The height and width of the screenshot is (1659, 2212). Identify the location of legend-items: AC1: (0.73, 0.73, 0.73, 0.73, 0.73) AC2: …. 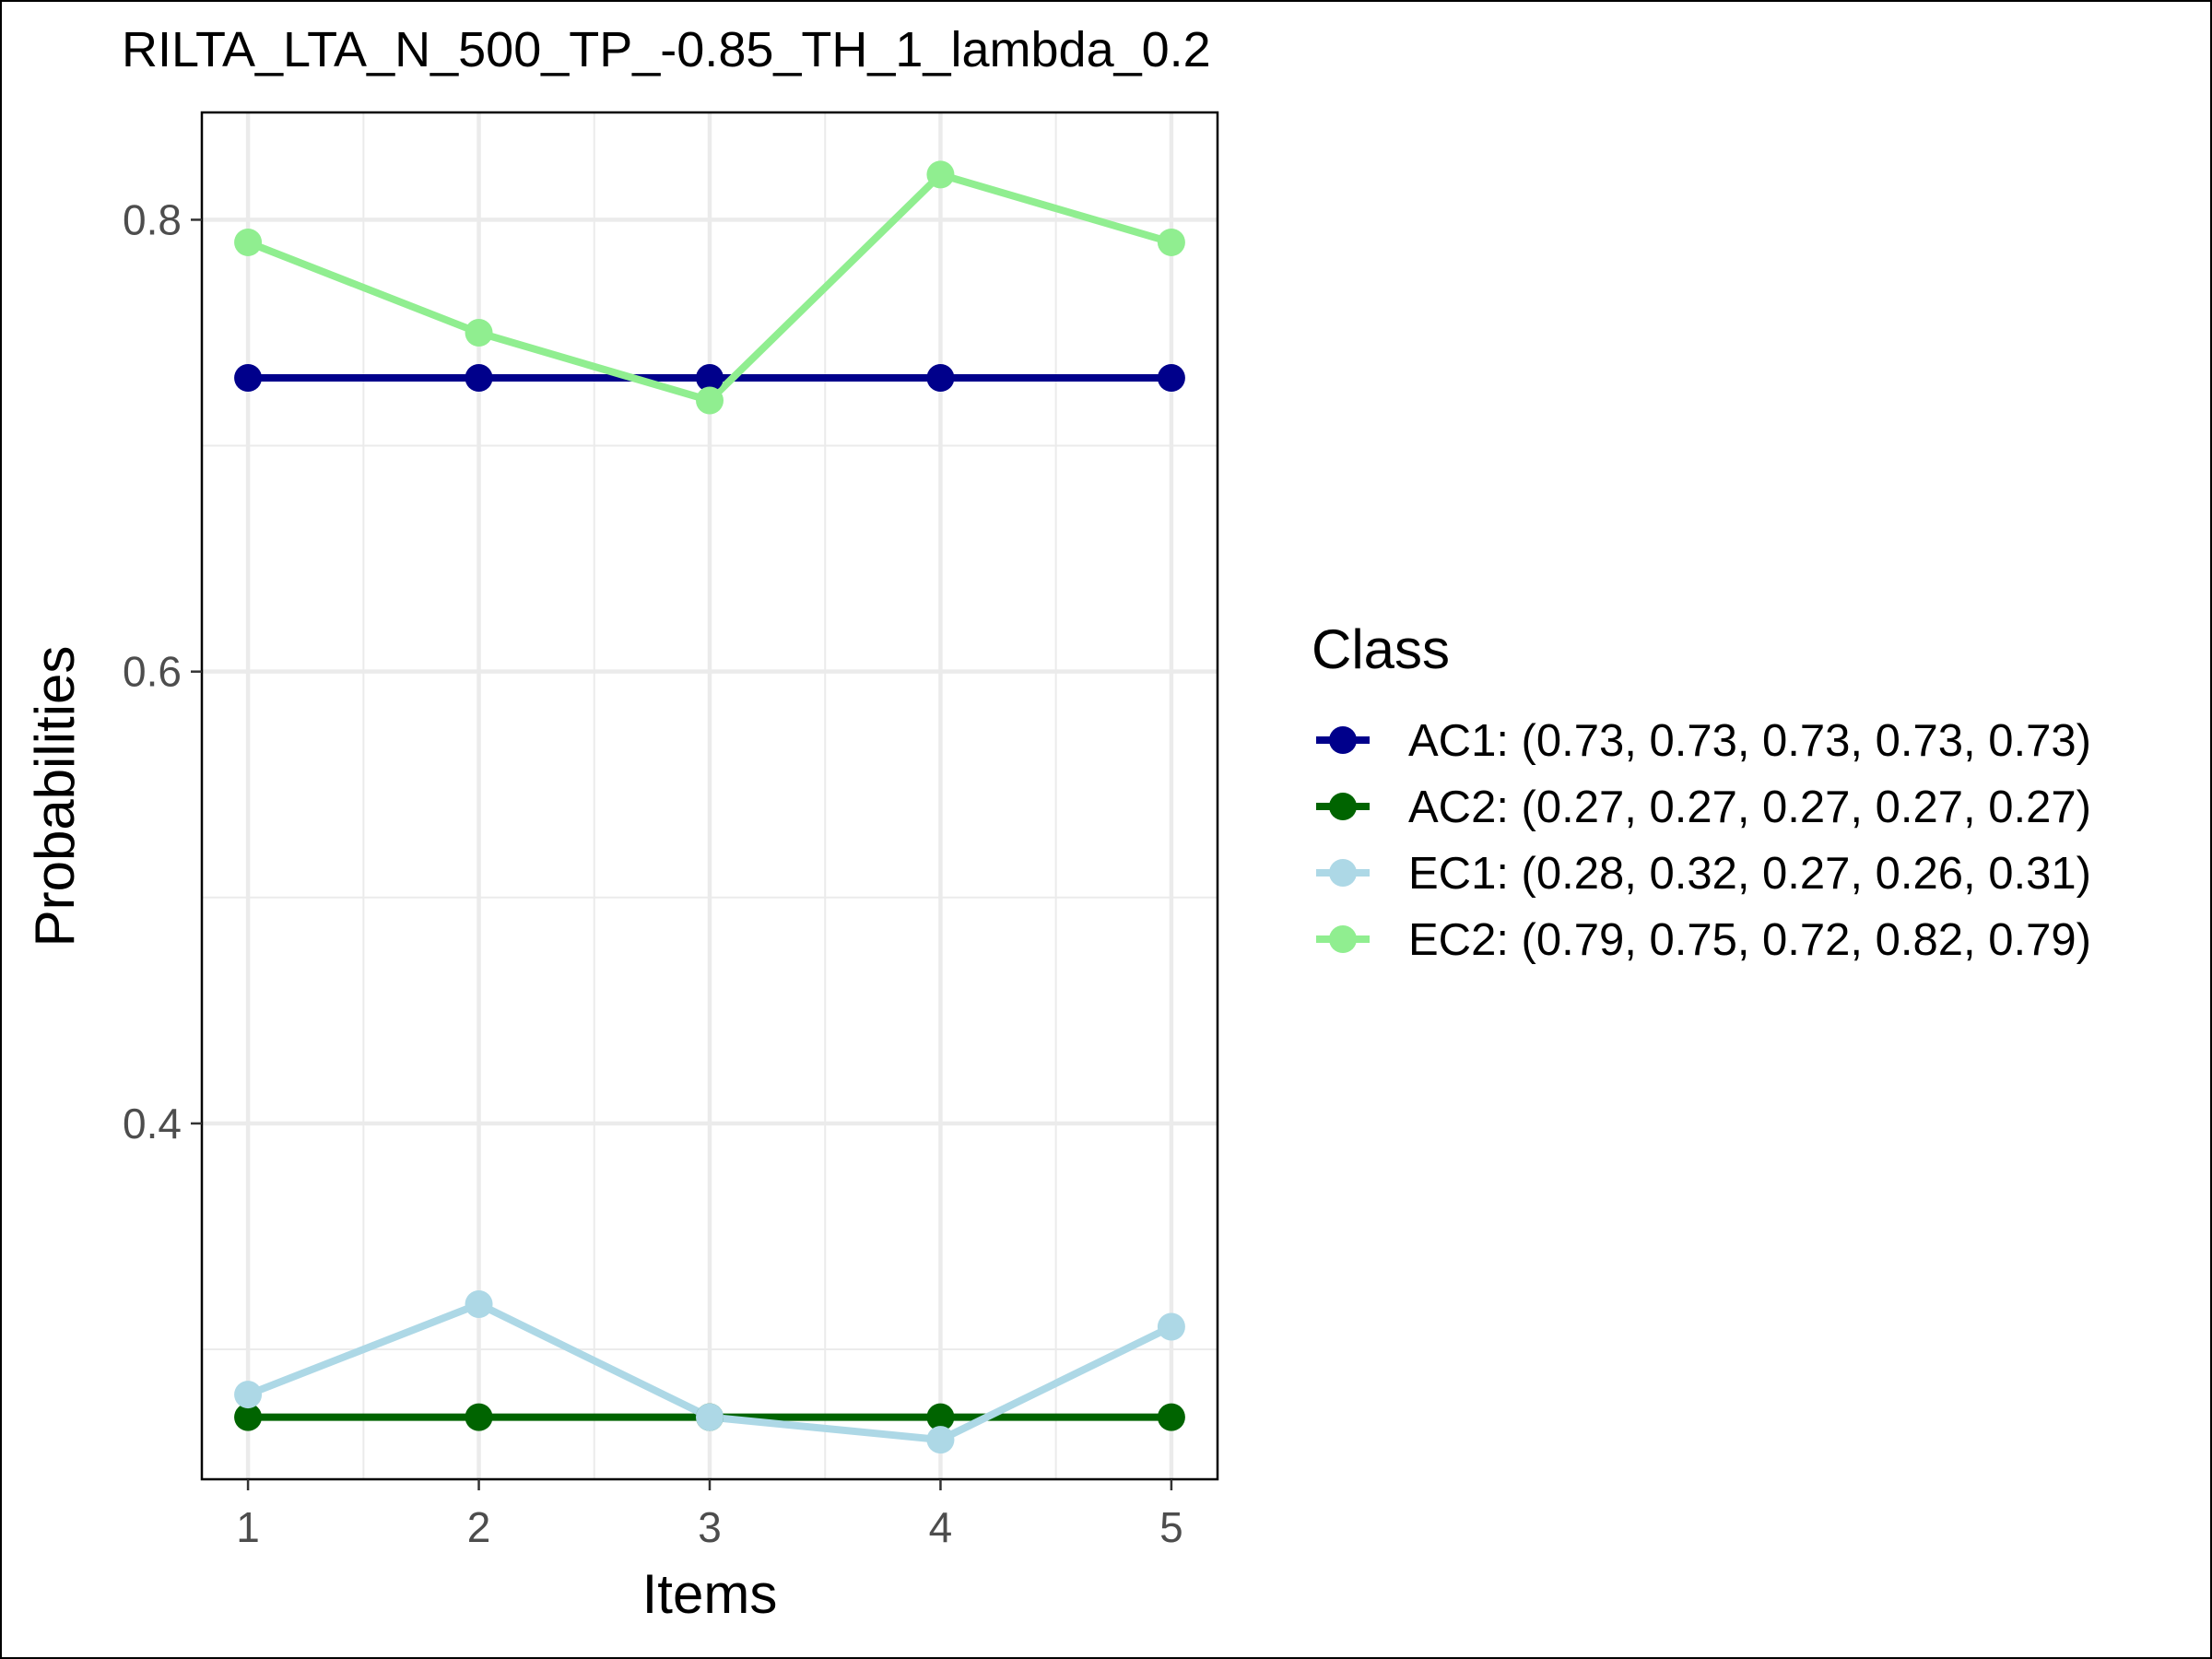
(1703, 840).